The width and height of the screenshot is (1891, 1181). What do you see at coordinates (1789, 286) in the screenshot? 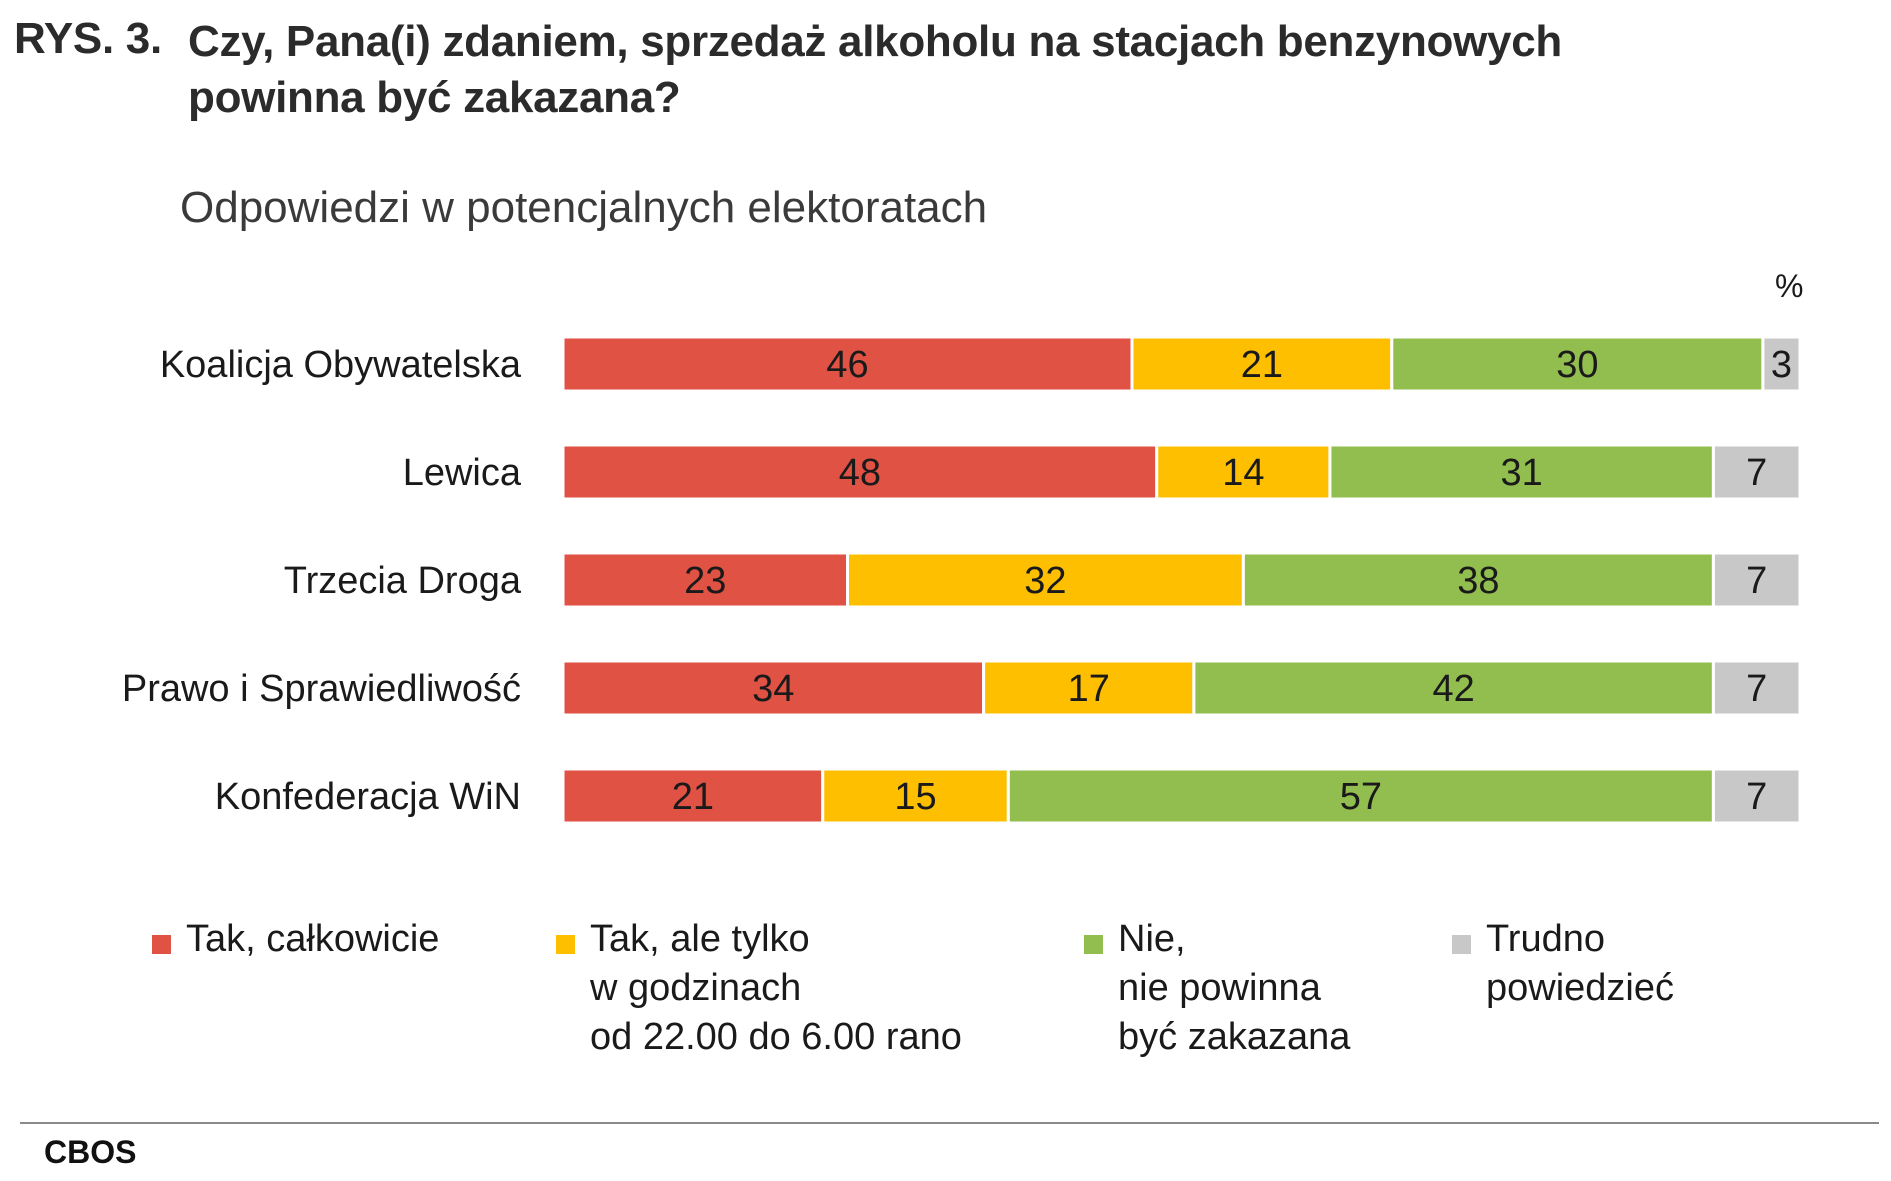
I see `unit-label: %` at bounding box center [1789, 286].